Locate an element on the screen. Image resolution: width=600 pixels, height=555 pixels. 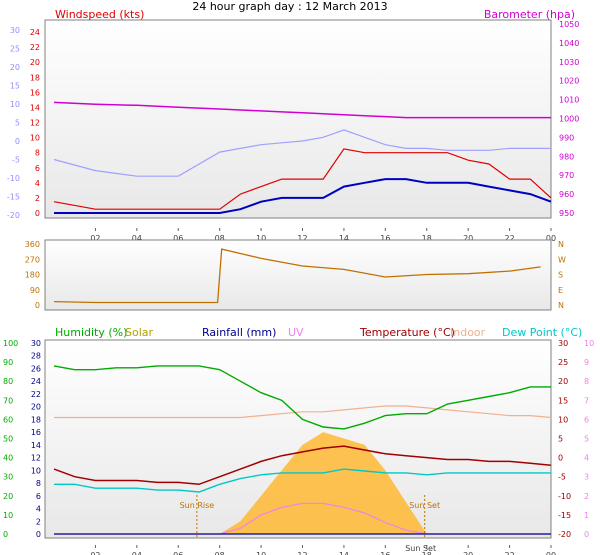
p3-temp-tick-label: -15 is located at coordinates (564, 515).